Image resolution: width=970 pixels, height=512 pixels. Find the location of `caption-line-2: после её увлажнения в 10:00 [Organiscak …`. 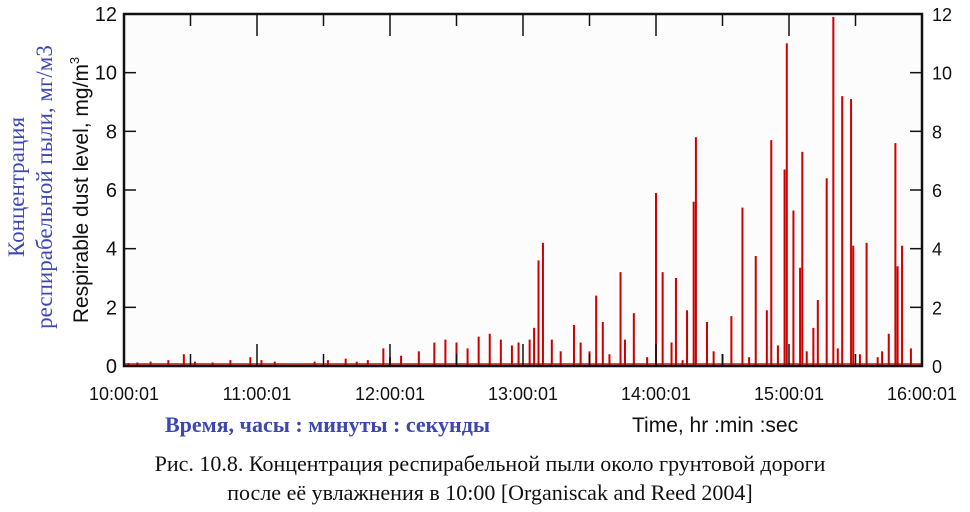

caption-line-2: после её увлажнения в 10:00 [Organiscak … is located at coordinates (490, 492).